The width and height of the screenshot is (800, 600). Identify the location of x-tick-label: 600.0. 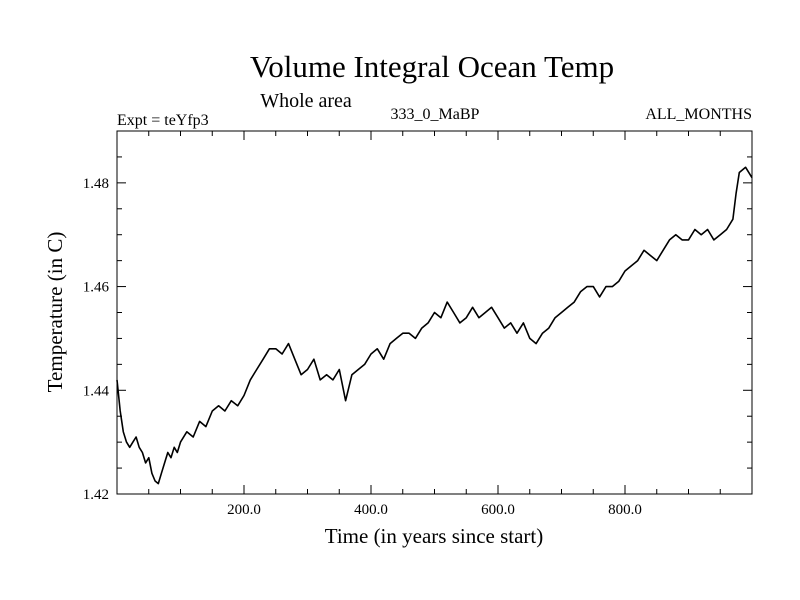
(498, 510).